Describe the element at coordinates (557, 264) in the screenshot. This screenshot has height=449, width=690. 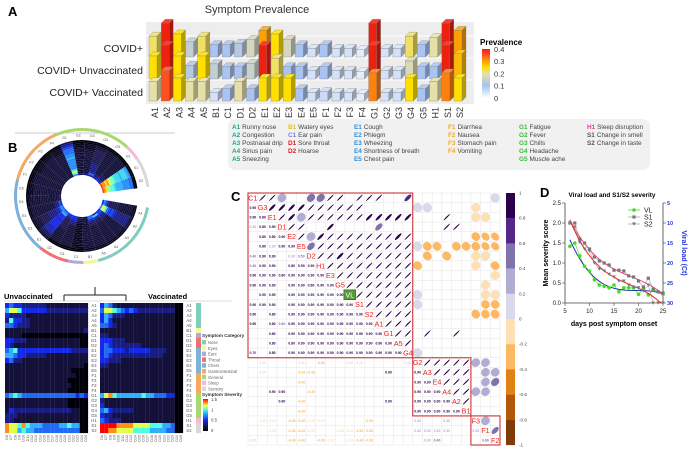
I see `y-tick-label: 1.0` at that location.